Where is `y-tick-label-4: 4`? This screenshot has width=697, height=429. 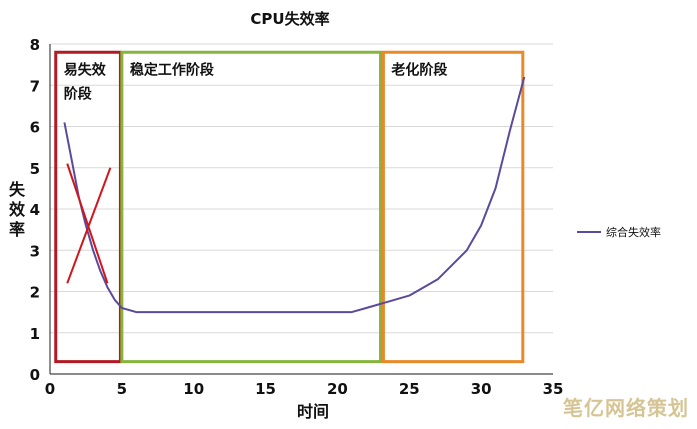 y-tick-label-4: 4 is located at coordinates (35, 210).